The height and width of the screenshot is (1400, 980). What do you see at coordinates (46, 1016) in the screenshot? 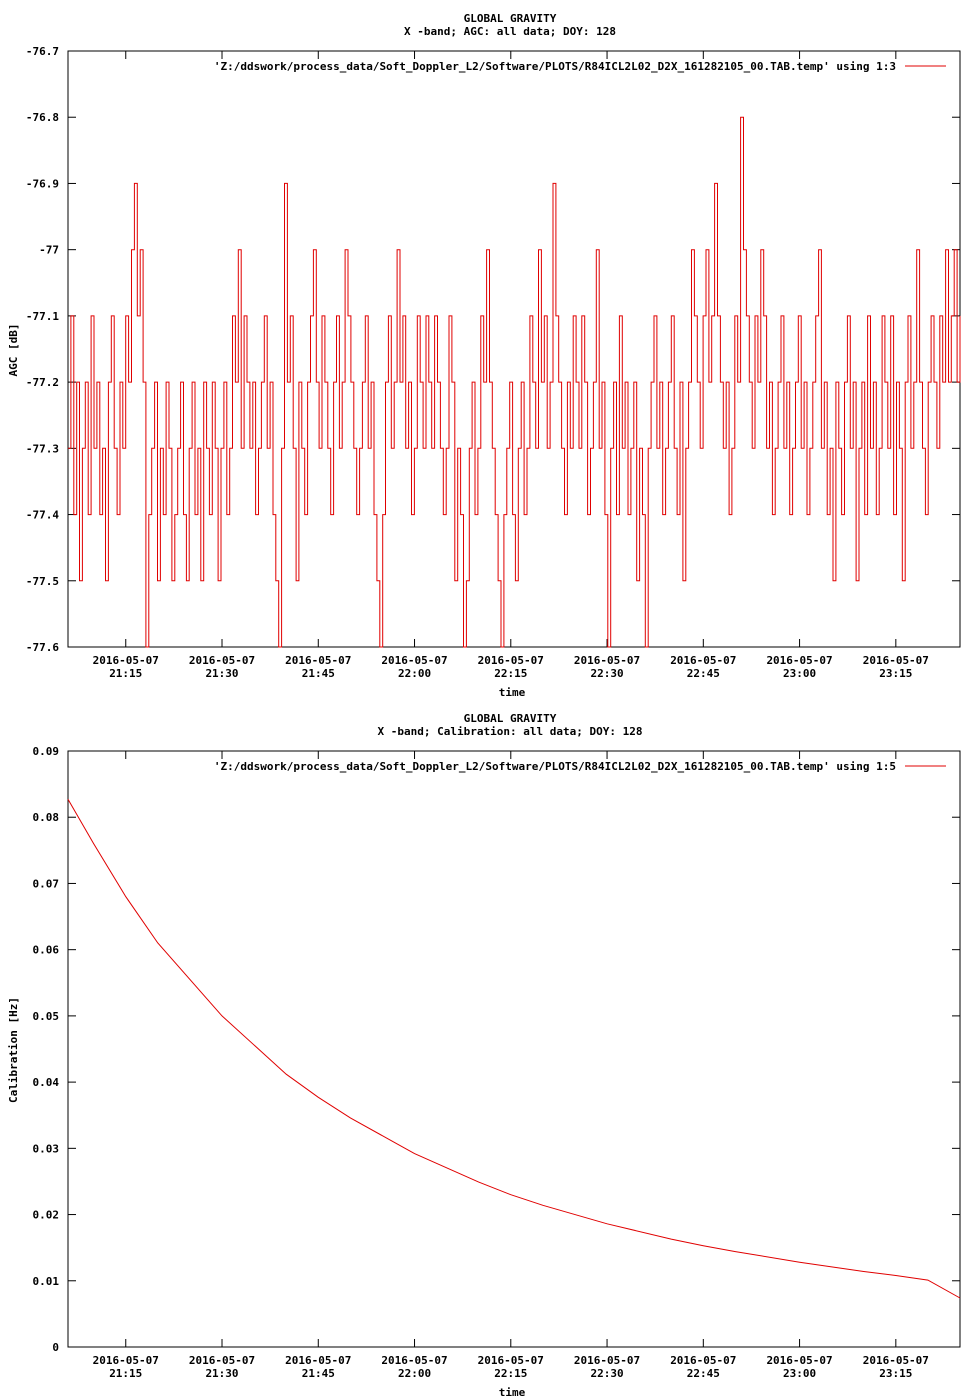
I see `y-tick-label: 0.05` at bounding box center [46, 1016].